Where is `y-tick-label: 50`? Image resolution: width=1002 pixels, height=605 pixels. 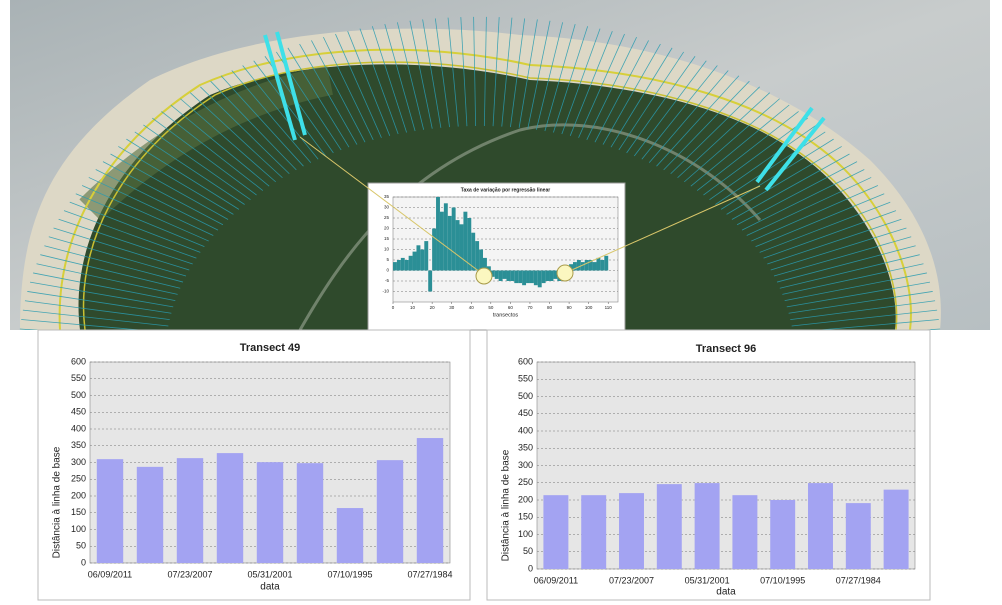 y-tick-label: 50 is located at coordinates (528, 551).